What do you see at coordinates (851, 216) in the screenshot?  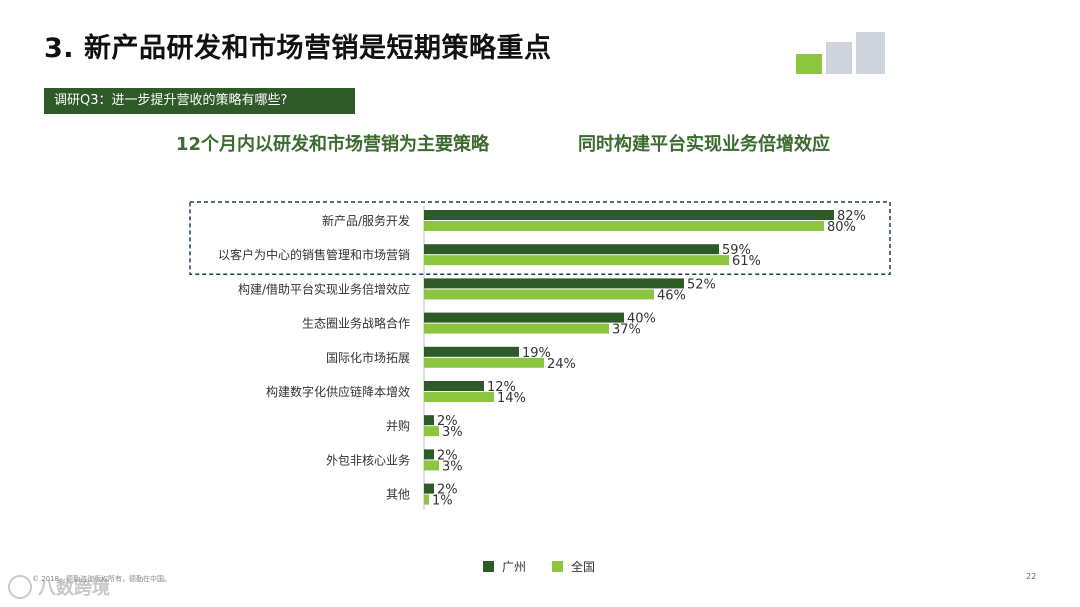 I see `data-label-guangzhou: 82%` at bounding box center [851, 216].